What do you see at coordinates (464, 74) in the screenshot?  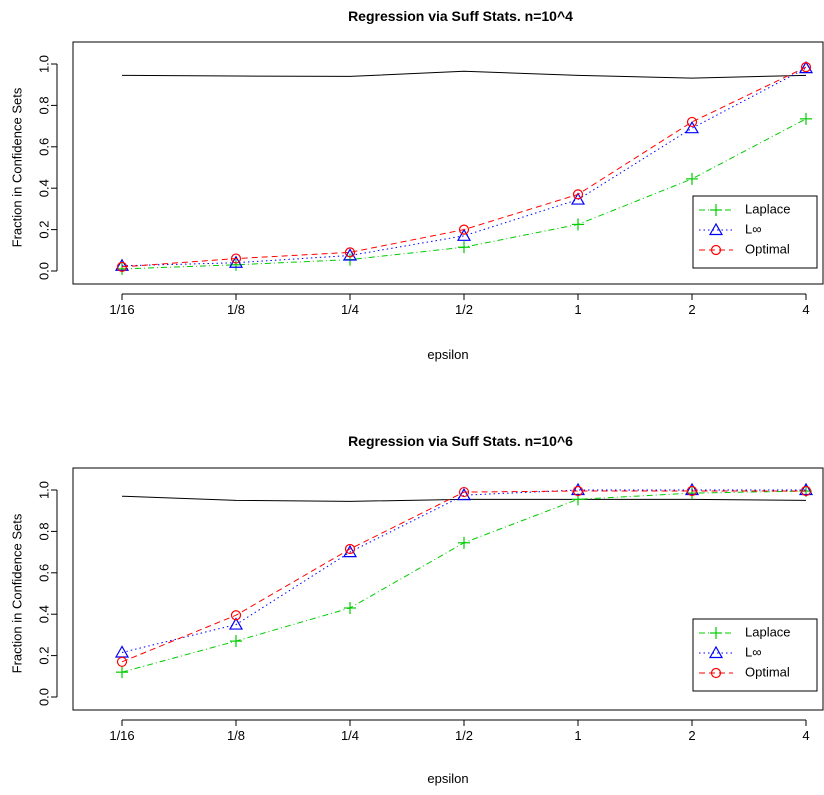 I see `reference-line` at bounding box center [464, 74].